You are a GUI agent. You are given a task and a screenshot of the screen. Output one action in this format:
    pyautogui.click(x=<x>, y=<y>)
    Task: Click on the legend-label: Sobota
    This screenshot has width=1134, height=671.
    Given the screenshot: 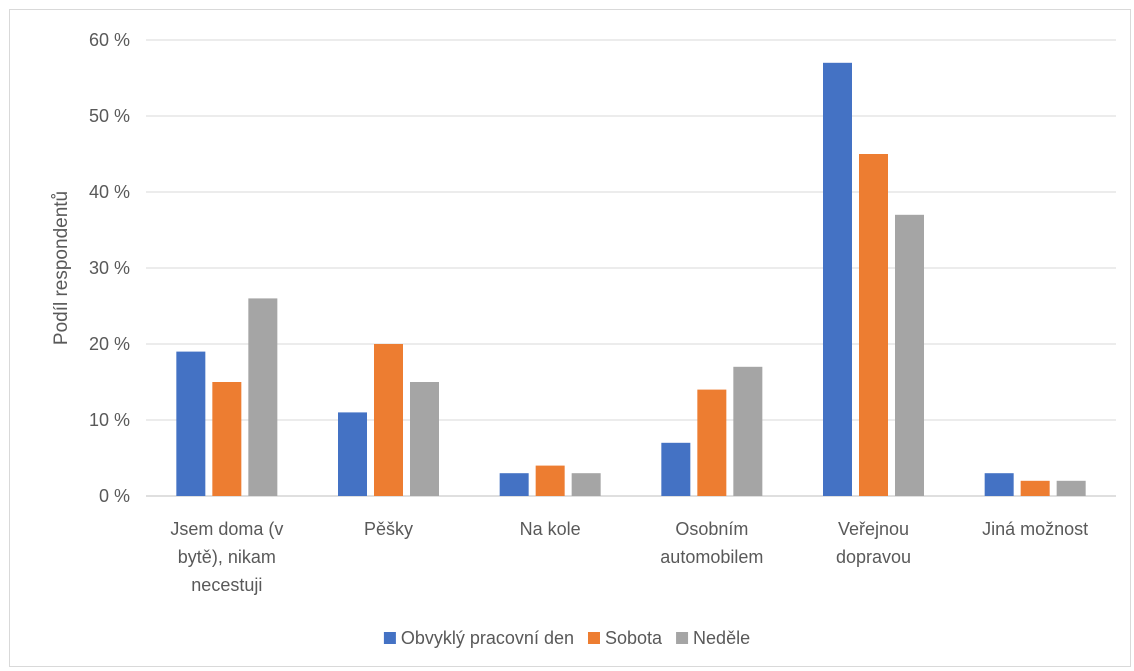 What is the action you would take?
    pyautogui.click(x=634, y=638)
    